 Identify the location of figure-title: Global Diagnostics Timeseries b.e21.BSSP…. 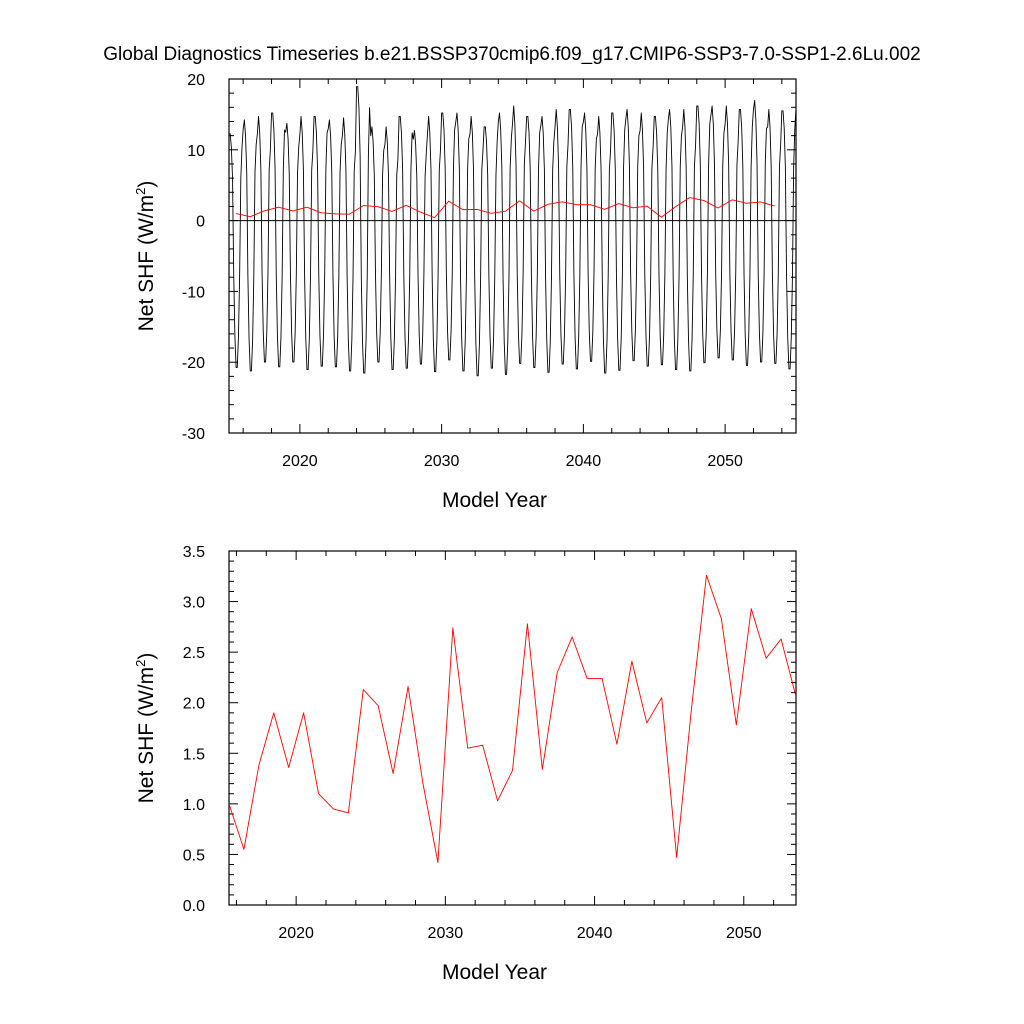
(512, 54).